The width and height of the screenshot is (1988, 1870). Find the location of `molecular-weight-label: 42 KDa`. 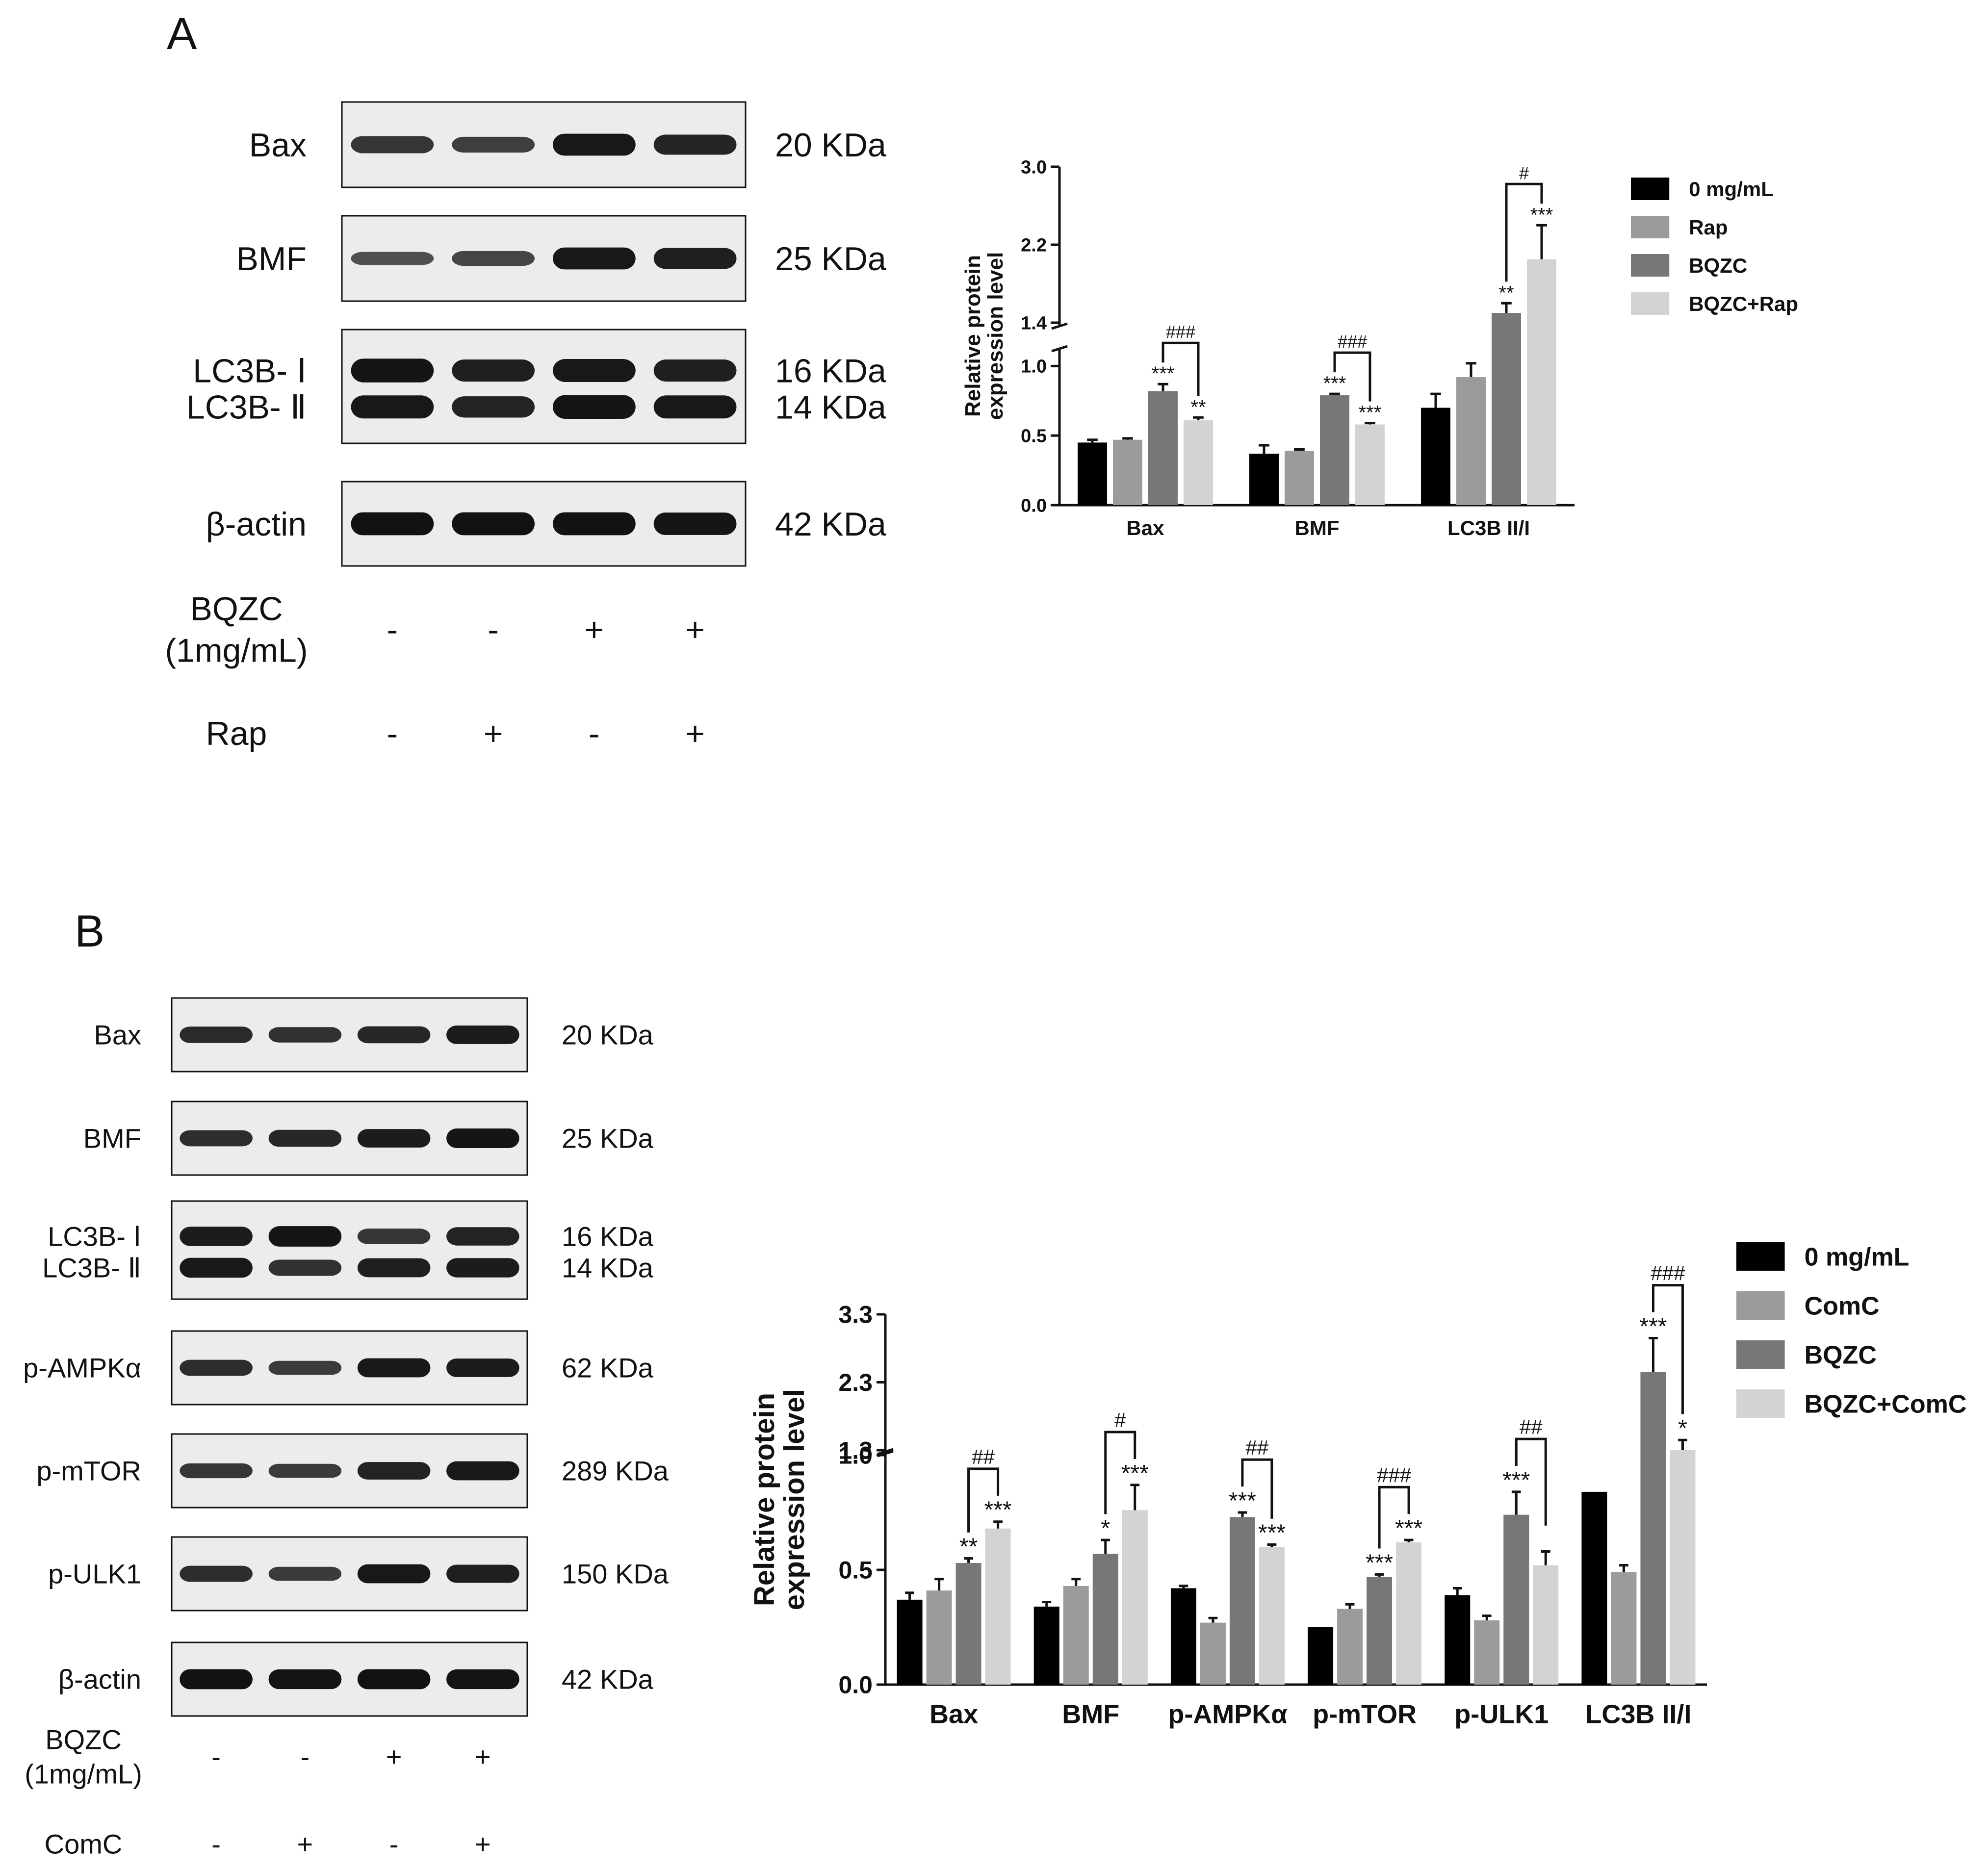

molecular-weight-label: 42 KDa is located at coordinates (830, 524).